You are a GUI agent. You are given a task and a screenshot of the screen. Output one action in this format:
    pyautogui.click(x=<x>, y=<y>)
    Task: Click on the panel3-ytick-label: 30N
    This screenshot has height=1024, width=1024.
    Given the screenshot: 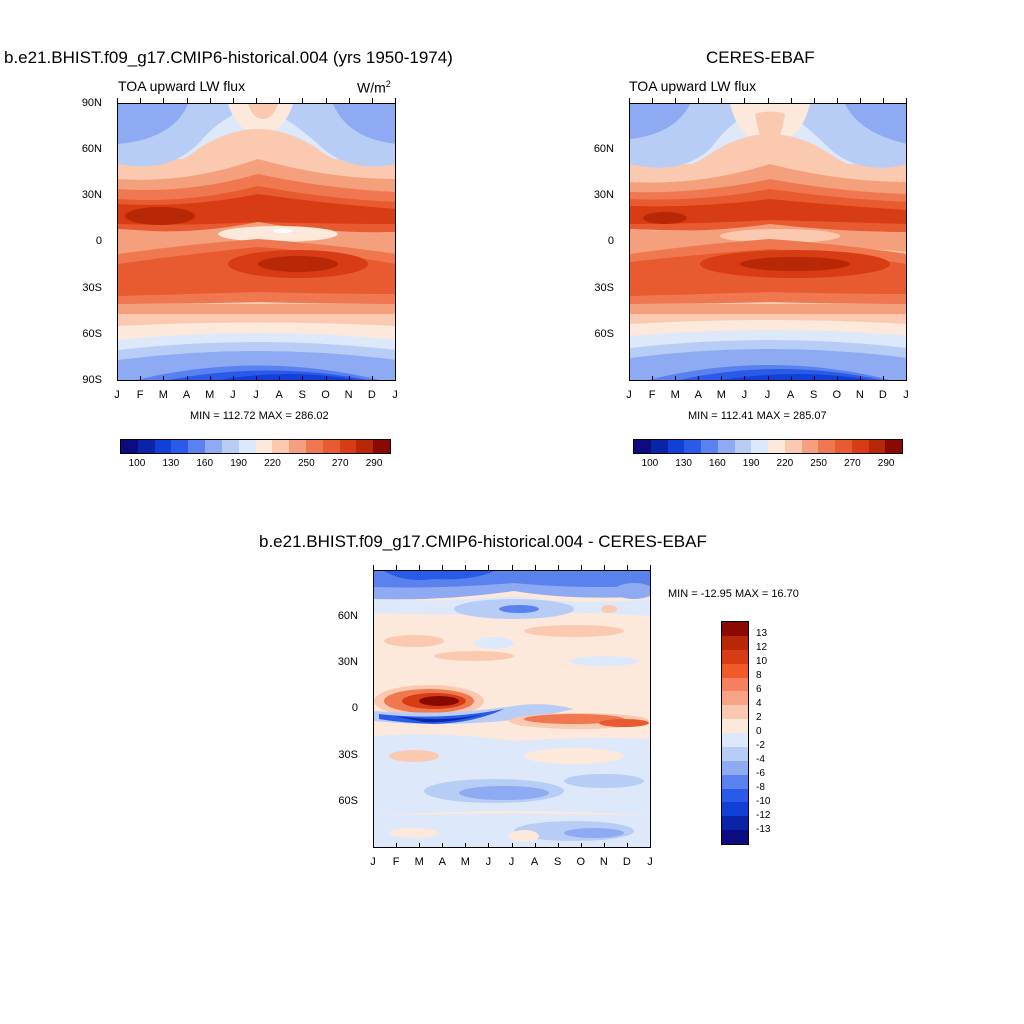 What is the action you would take?
    pyautogui.click(x=347, y=662)
    